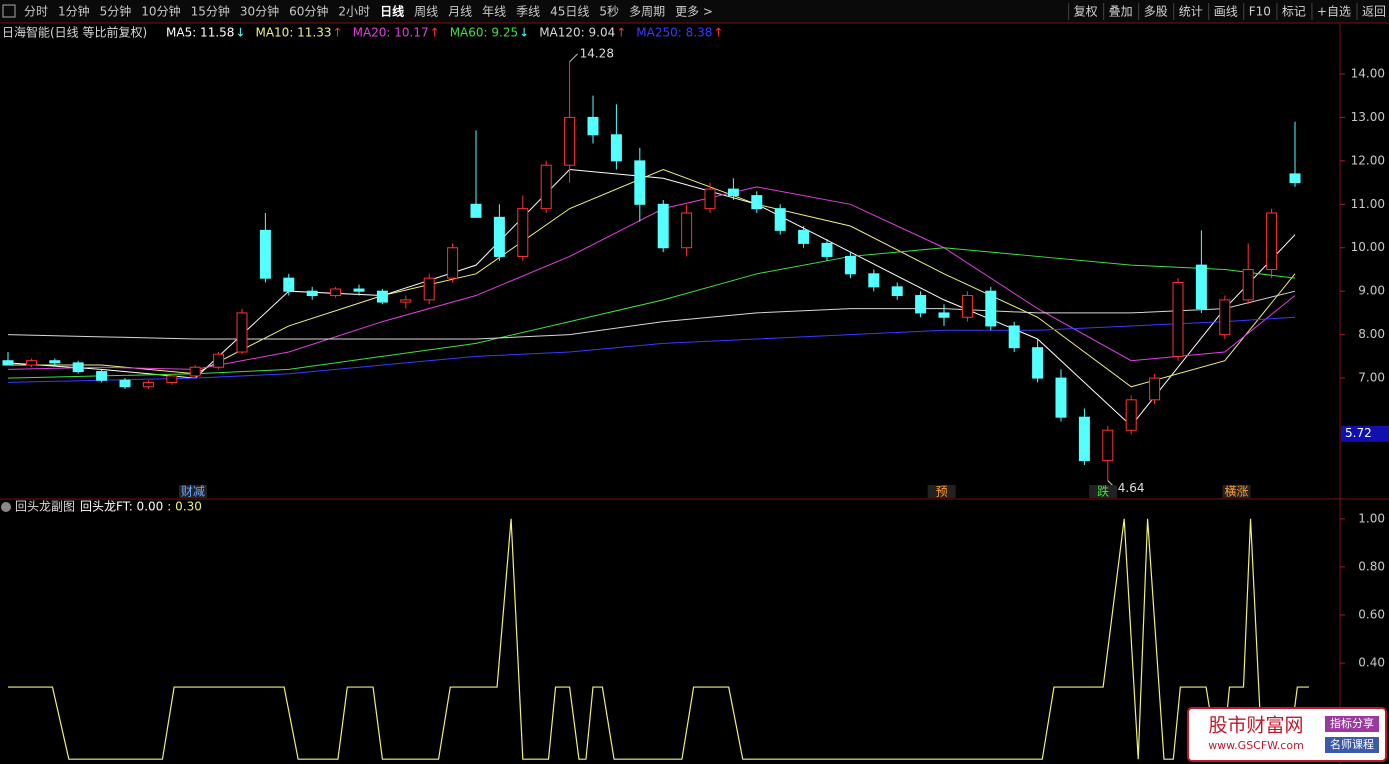 The height and width of the screenshot is (764, 1389). What do you see at coordinates (1371, 518) in the screenshot?
I see `y-tick-label: 1.00` at bounding box center [1371, 518].